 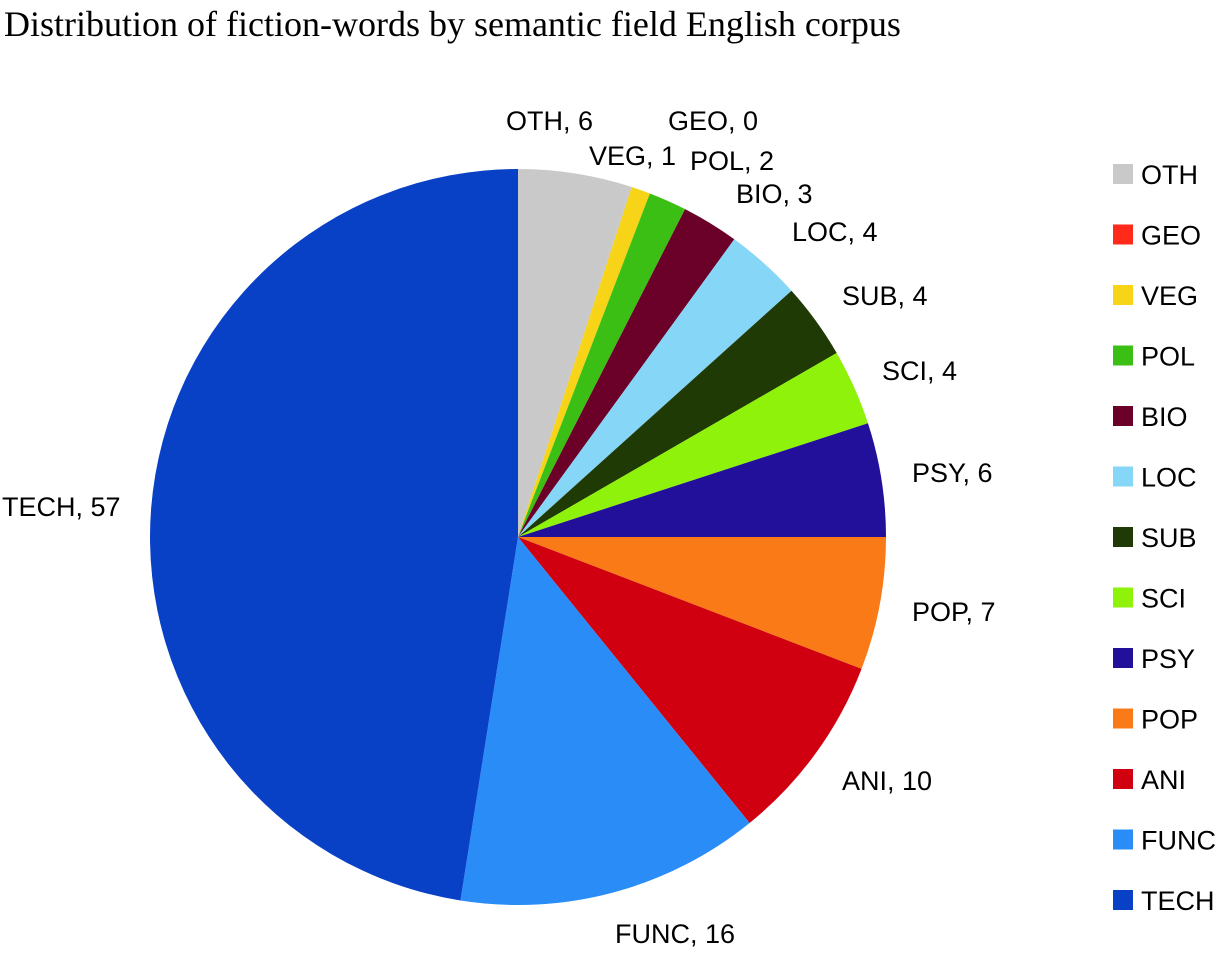 I want to click on pie-slice-veg, so click(x=584, y=362).